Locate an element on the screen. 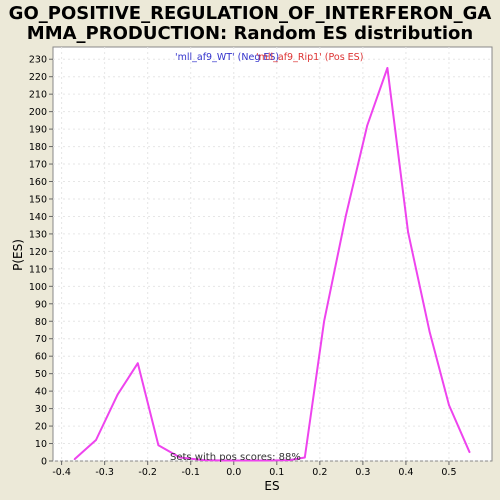  legend-pos-es: 'mll_af9_Rip1' (Pos ES) is located at coordinates (309, 57).